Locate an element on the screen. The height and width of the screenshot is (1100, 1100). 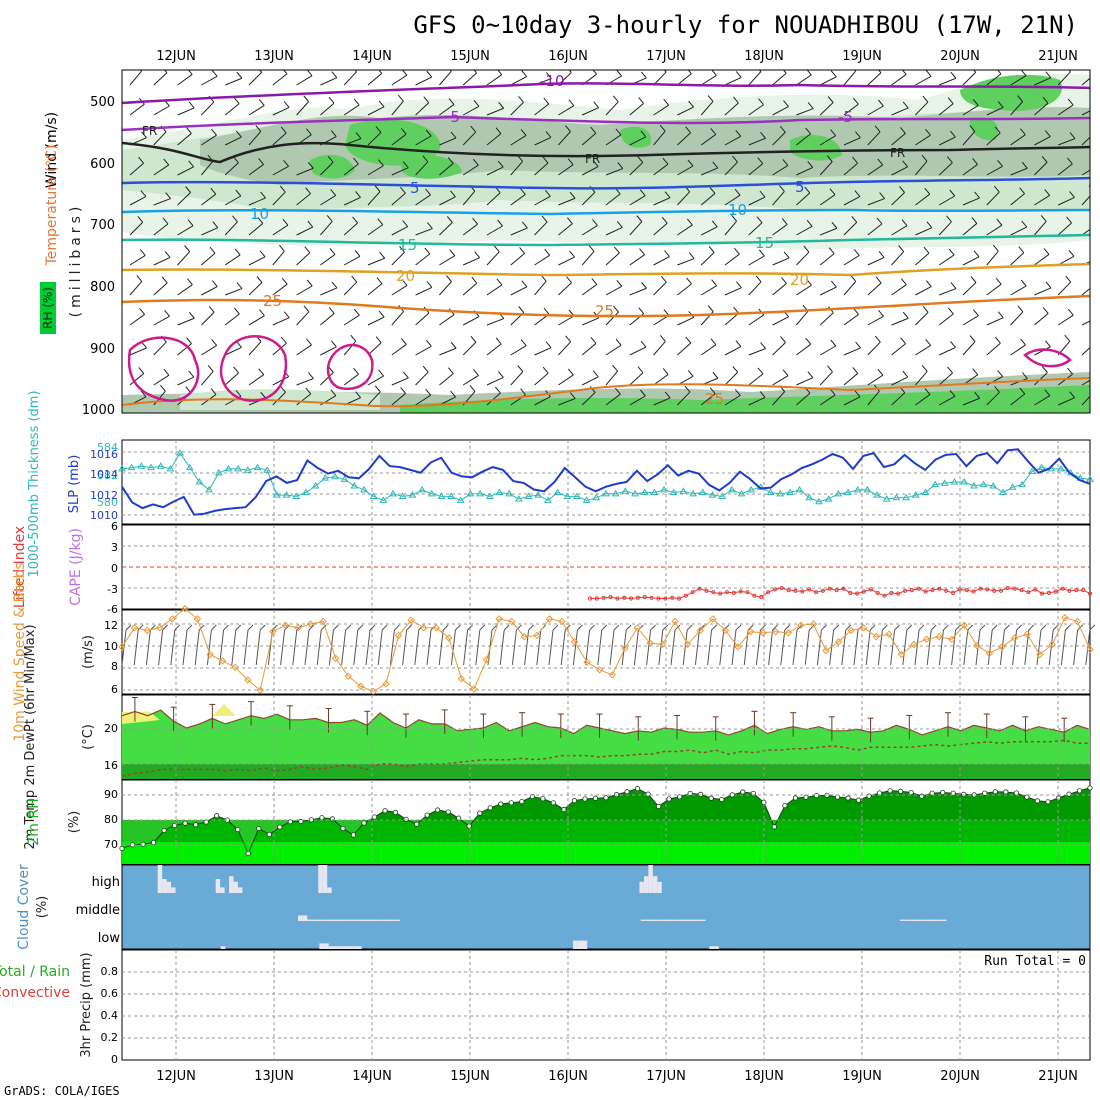
top-date-label: 16JUN is located at coordinates (568, 56).